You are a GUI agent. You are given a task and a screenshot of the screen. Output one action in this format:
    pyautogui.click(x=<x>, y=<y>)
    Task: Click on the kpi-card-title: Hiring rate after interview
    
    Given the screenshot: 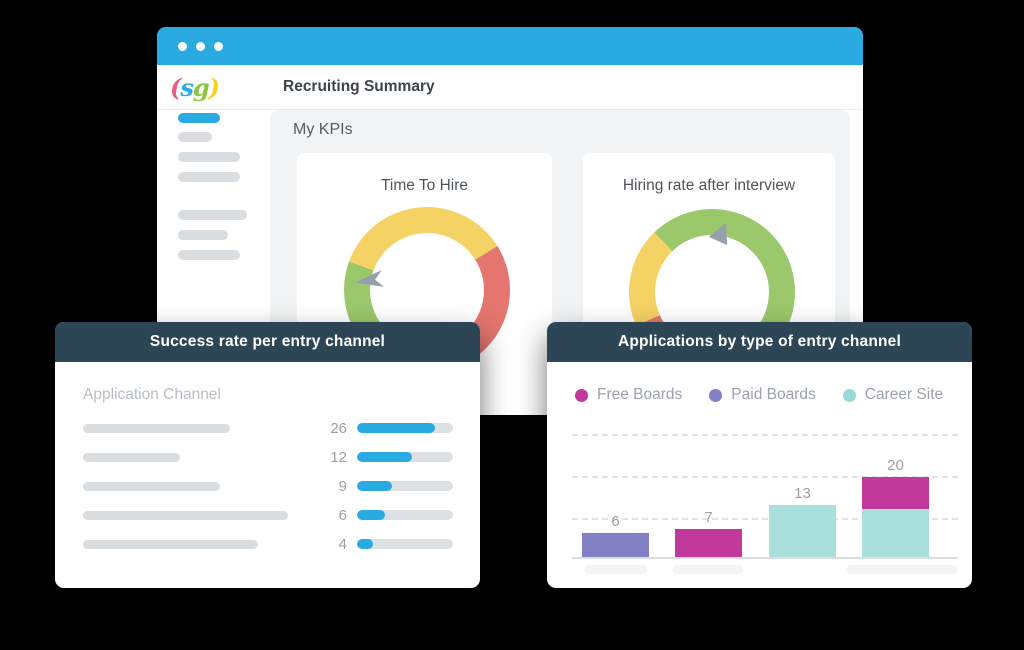 What is the action you would take?
    pyautogui.click(x=709, y=185)
    